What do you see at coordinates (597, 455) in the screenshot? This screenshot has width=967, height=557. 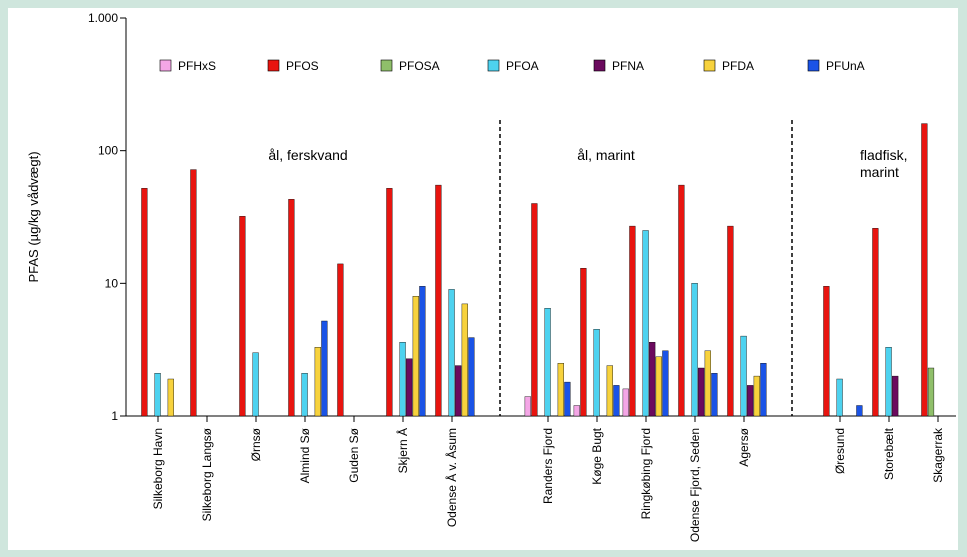 I see `category-label: Køge Bugt` at bounding box center [597, 455].